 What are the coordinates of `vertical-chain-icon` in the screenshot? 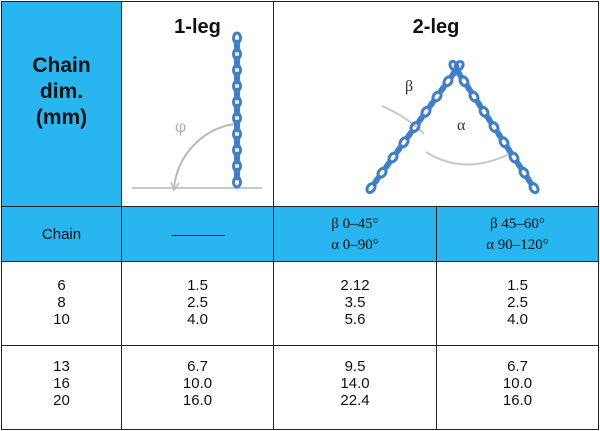 It's located at (237, 110).